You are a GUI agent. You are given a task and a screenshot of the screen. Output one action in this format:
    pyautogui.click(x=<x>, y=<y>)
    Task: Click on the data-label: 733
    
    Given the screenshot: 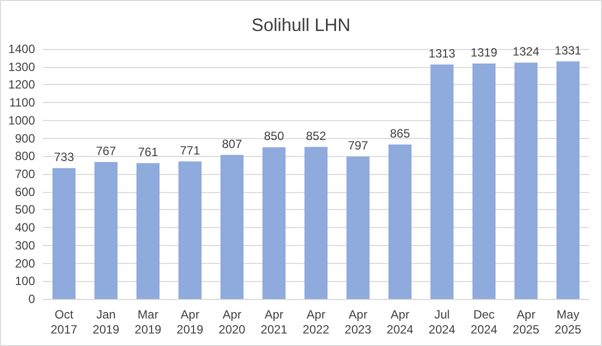 What is the action you would take?
    pyautogui.click(x=64, y=157)
    